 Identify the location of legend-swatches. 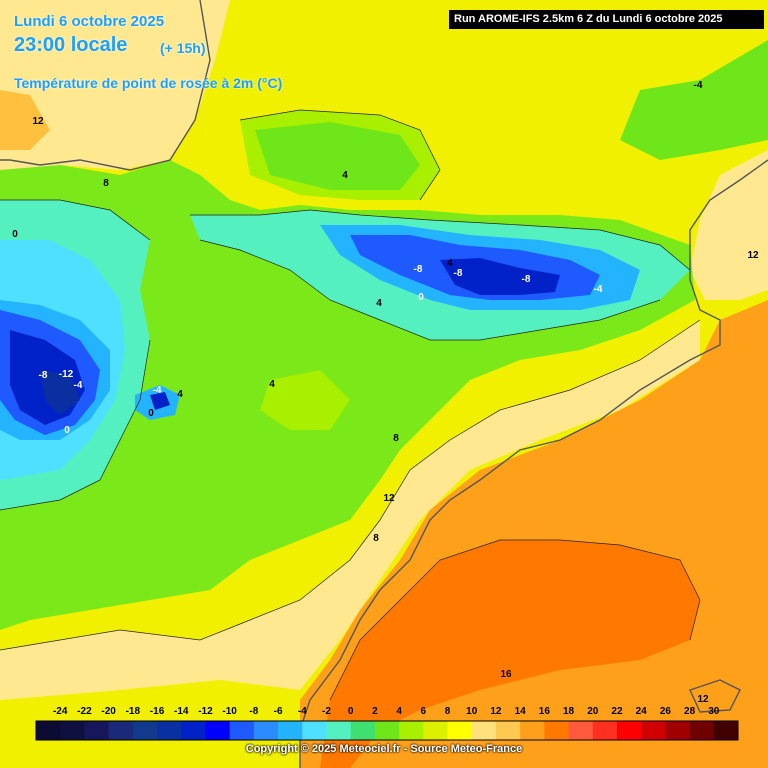
(387, 730).